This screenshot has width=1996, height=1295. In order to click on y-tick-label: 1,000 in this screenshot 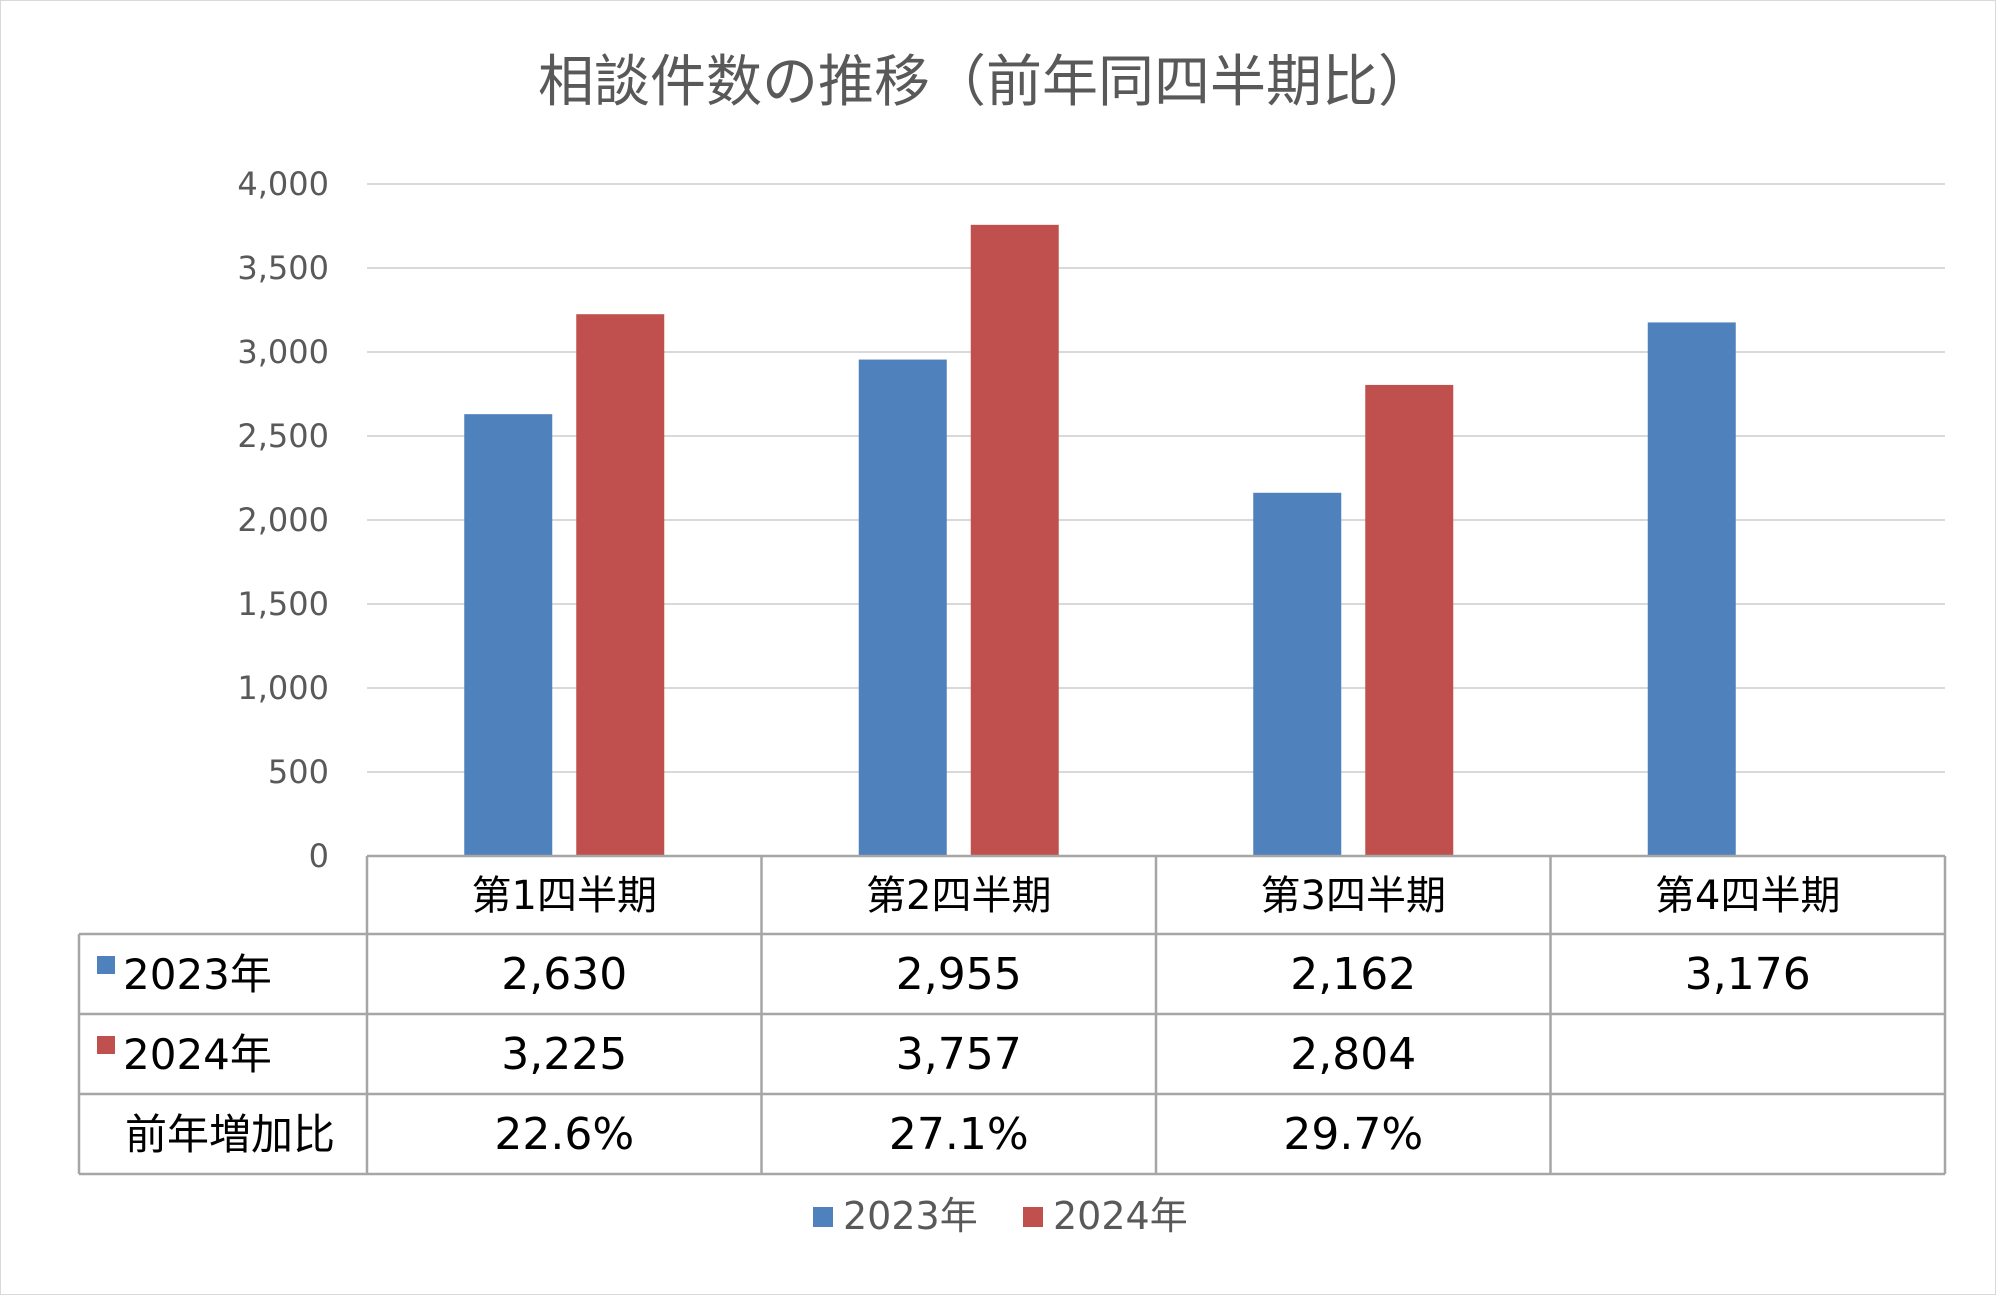, I will do `click(283, 688)`.